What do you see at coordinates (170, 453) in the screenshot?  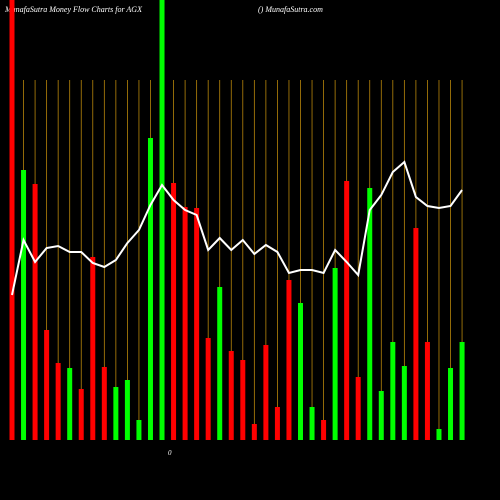 I see `annotation: 0` at bounding box center [170, 453].